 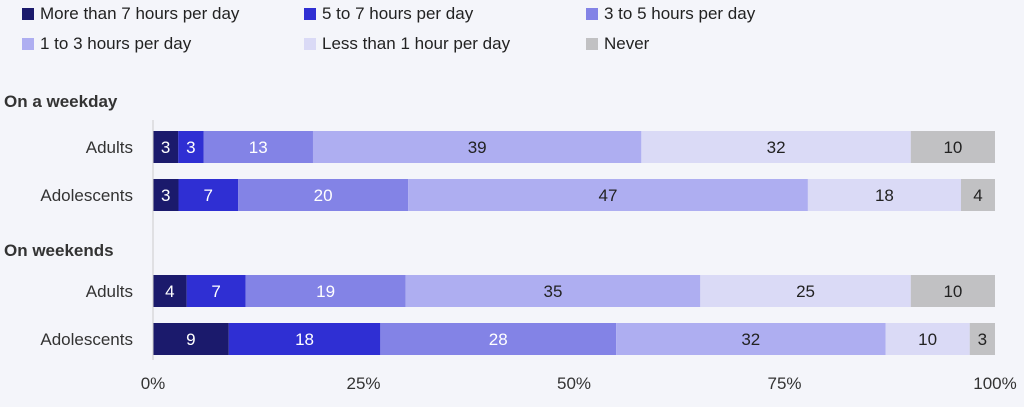 I want to click on legend-item: More than 7 hours per day, so click(x=130, y=14).